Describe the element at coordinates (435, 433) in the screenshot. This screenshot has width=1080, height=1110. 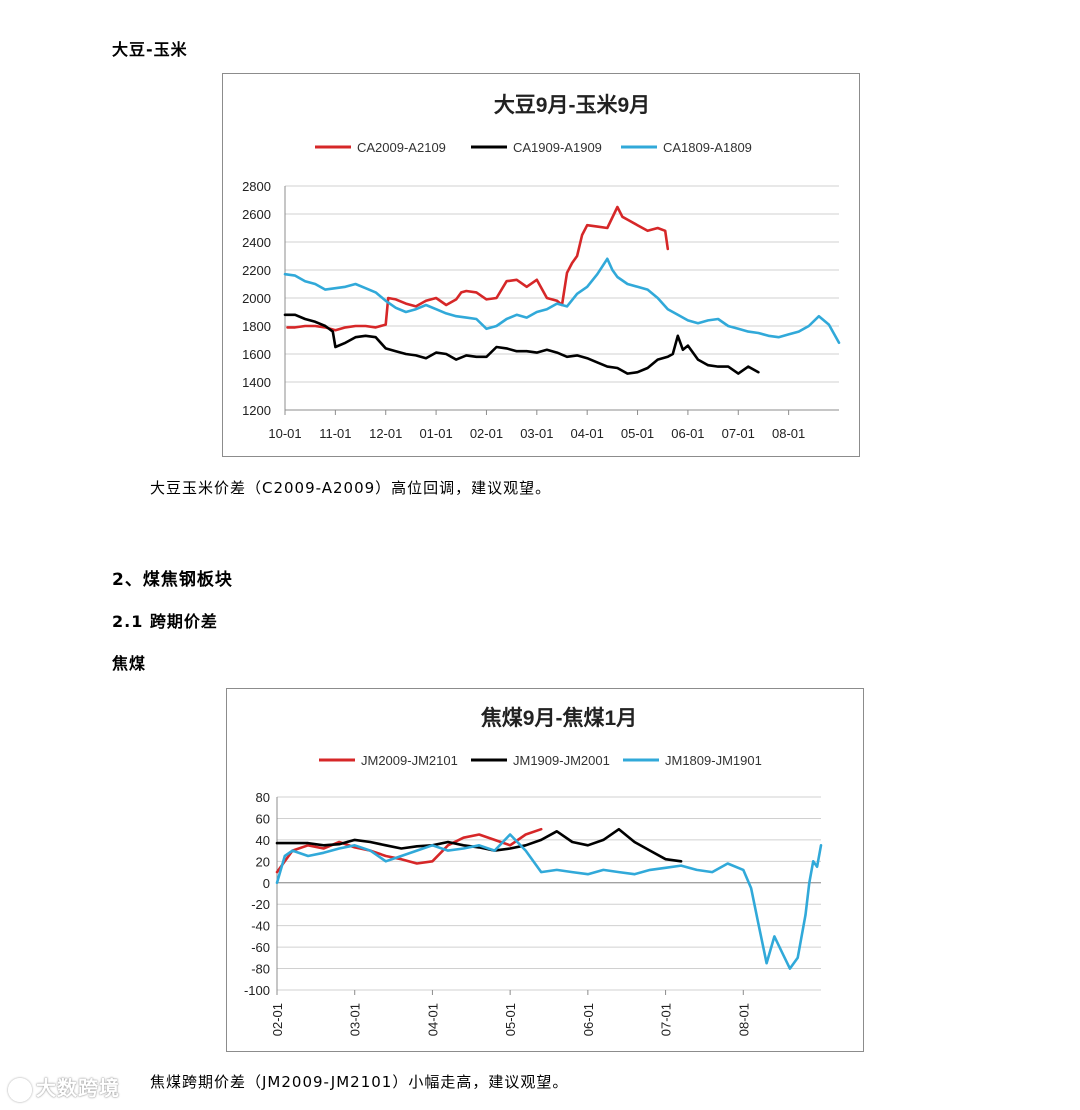
I see `x-tick-label: 01-01` at that location.